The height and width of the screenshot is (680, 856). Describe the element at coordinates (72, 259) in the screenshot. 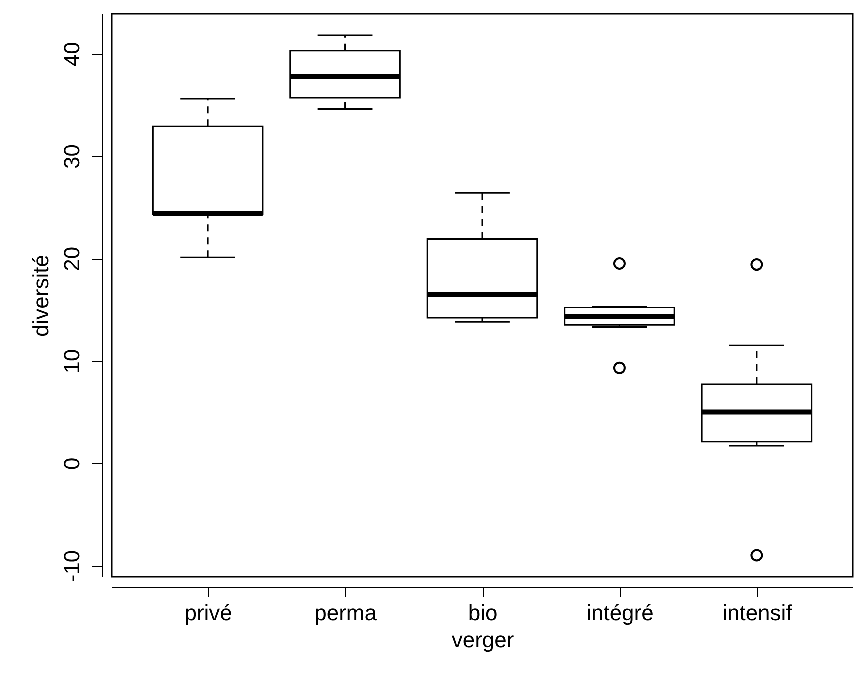

I see `y-tick-label: 20` at that location.